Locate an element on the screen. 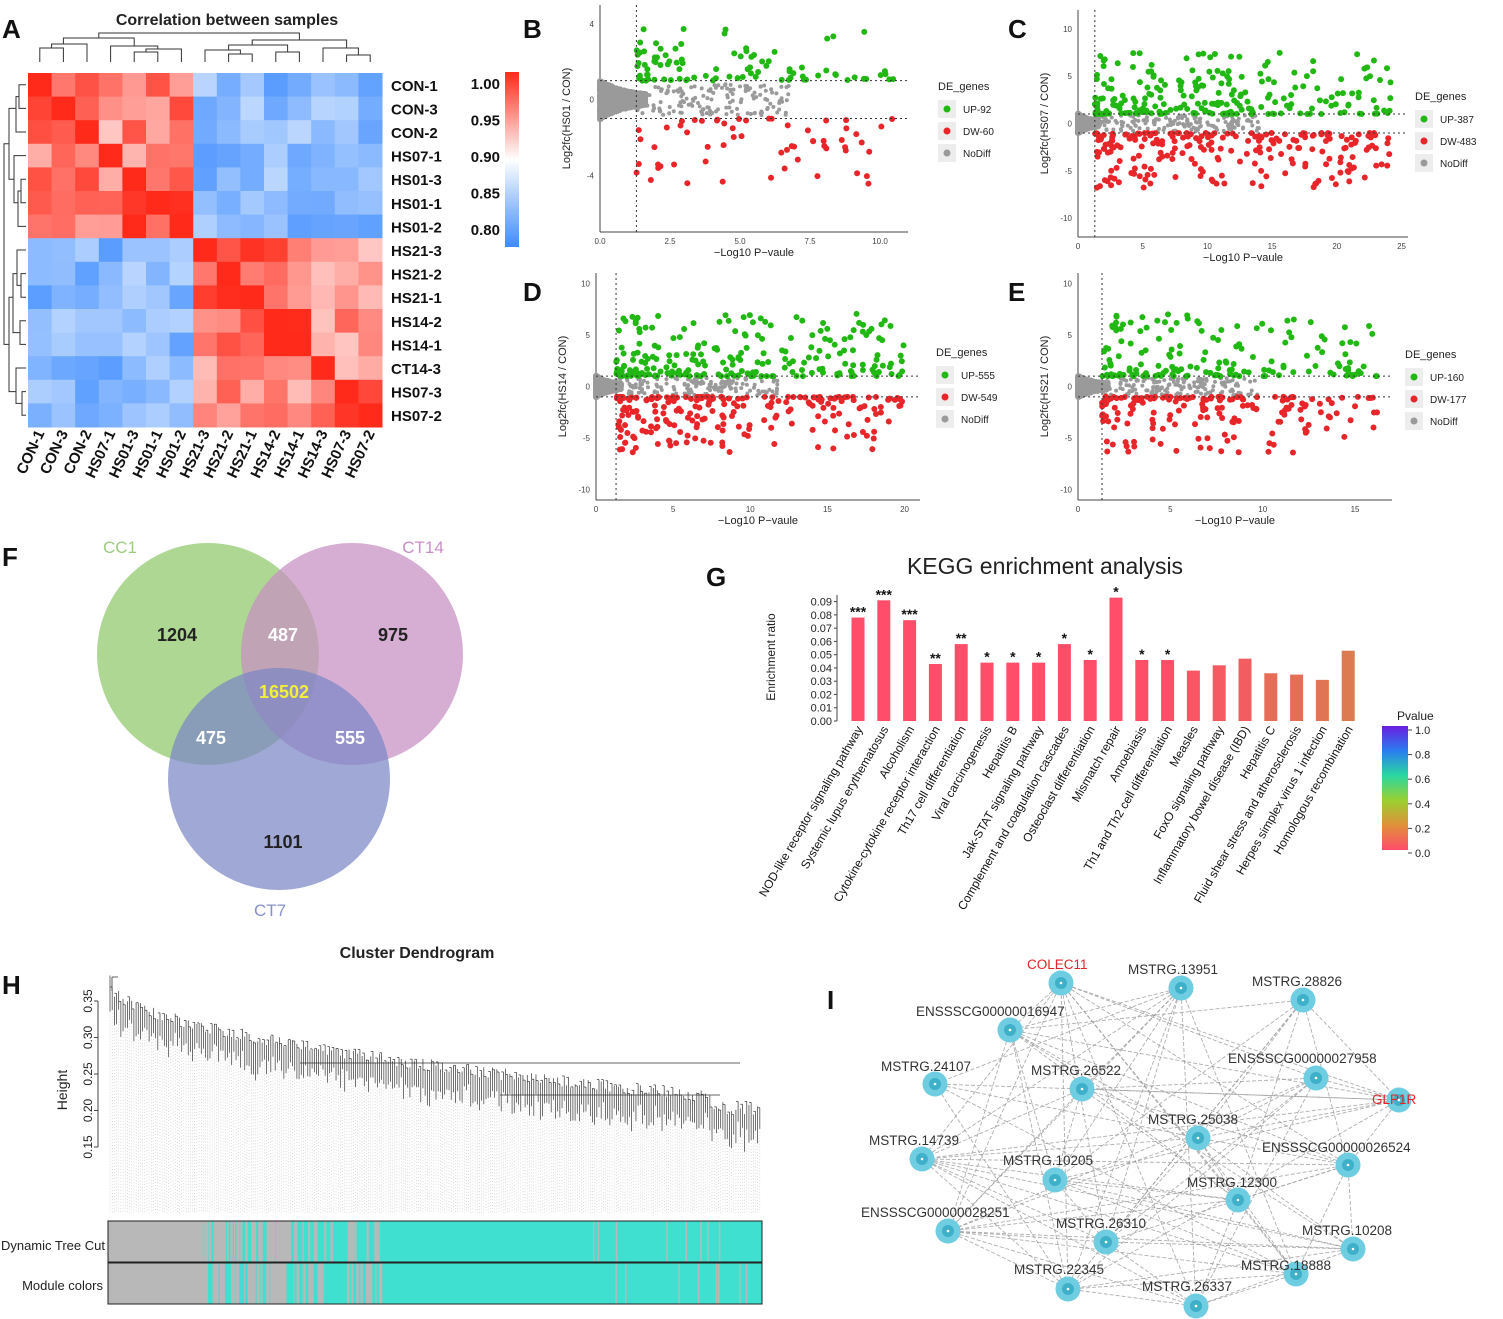  venn-count-ct14-only: 975 is located at coordinates (393, 635).